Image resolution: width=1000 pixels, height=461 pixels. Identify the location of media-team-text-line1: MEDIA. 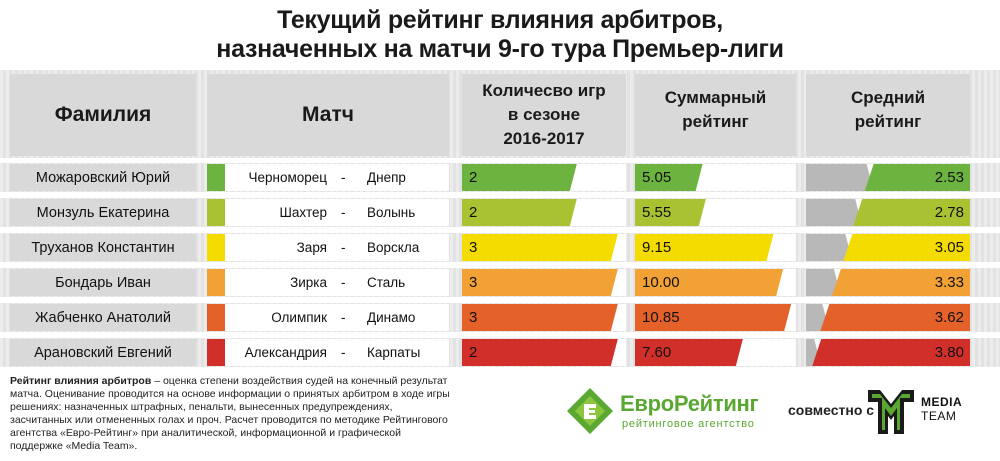
(942, 402).